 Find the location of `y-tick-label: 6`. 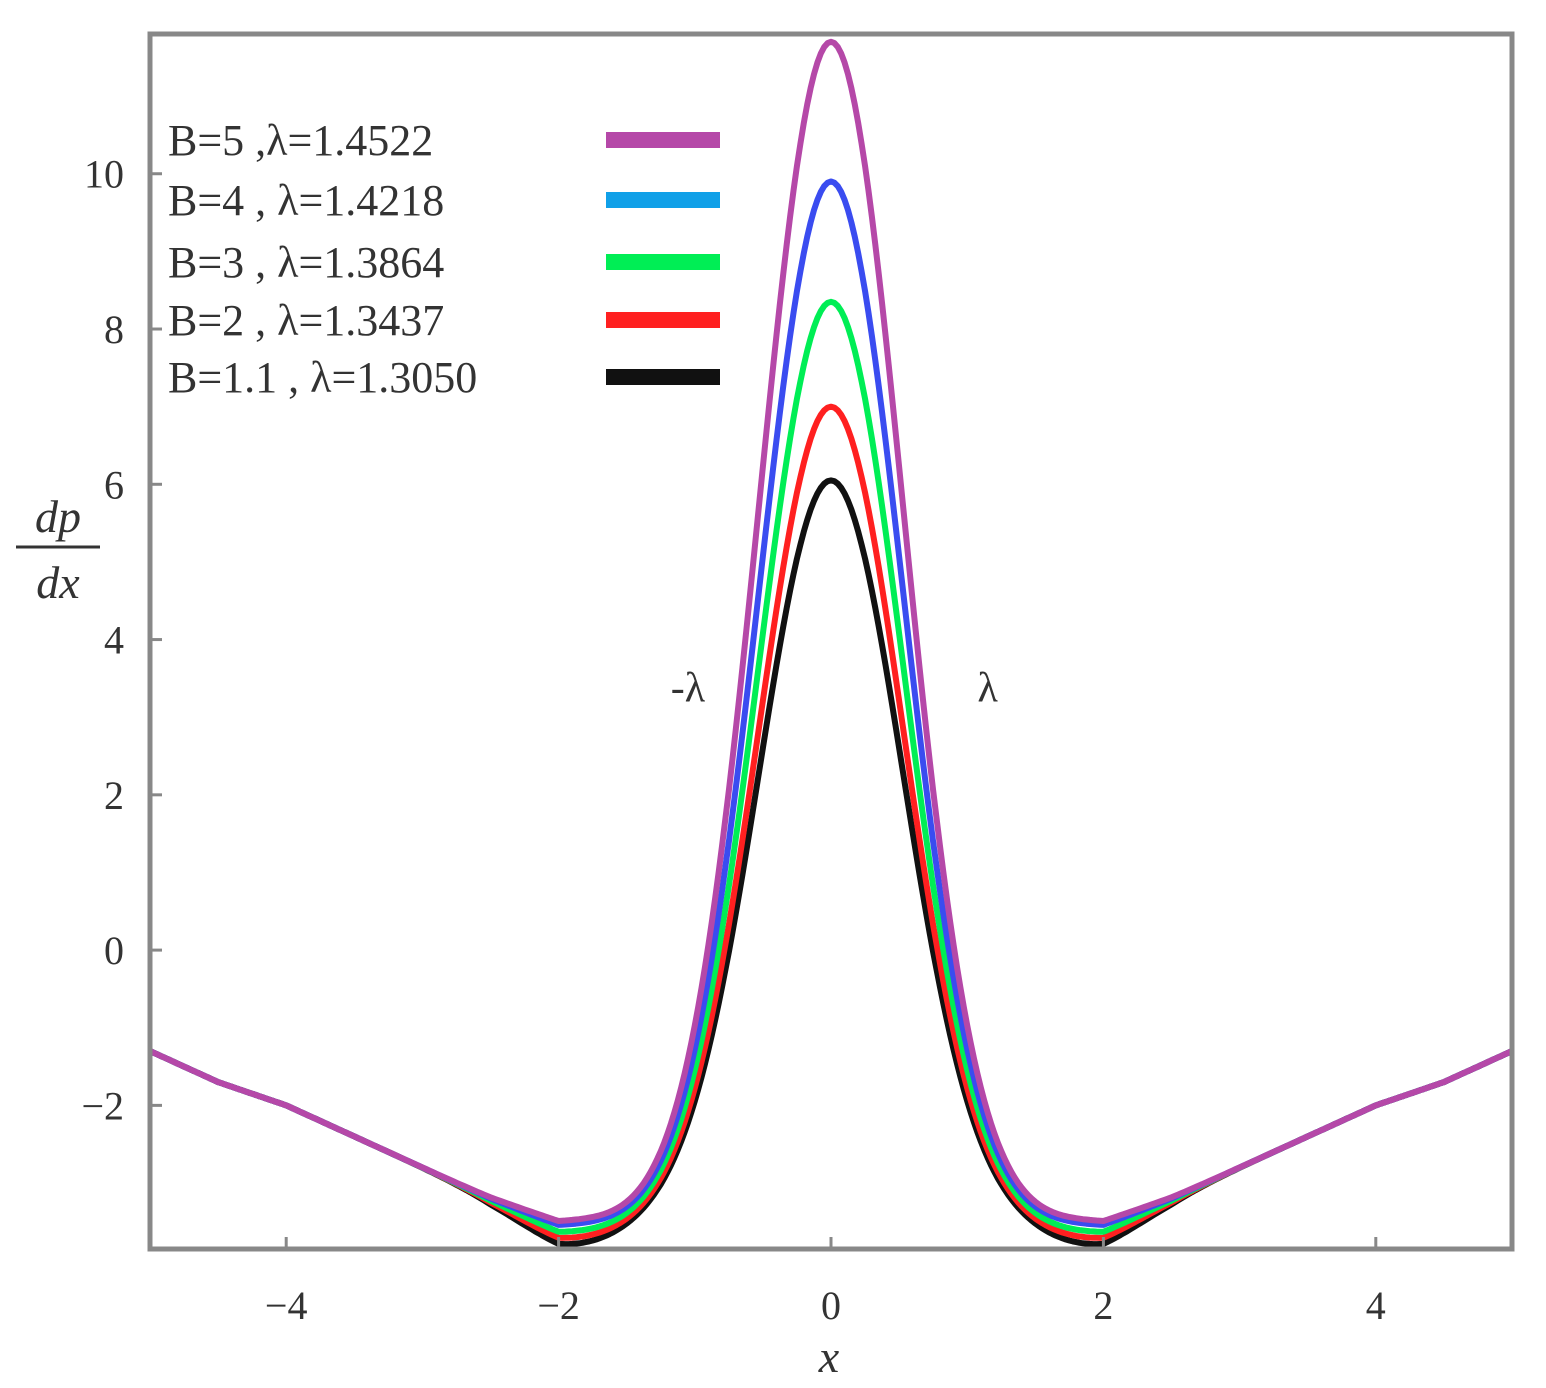

y-tick-label: 6 is located at coordinates (114, 484).